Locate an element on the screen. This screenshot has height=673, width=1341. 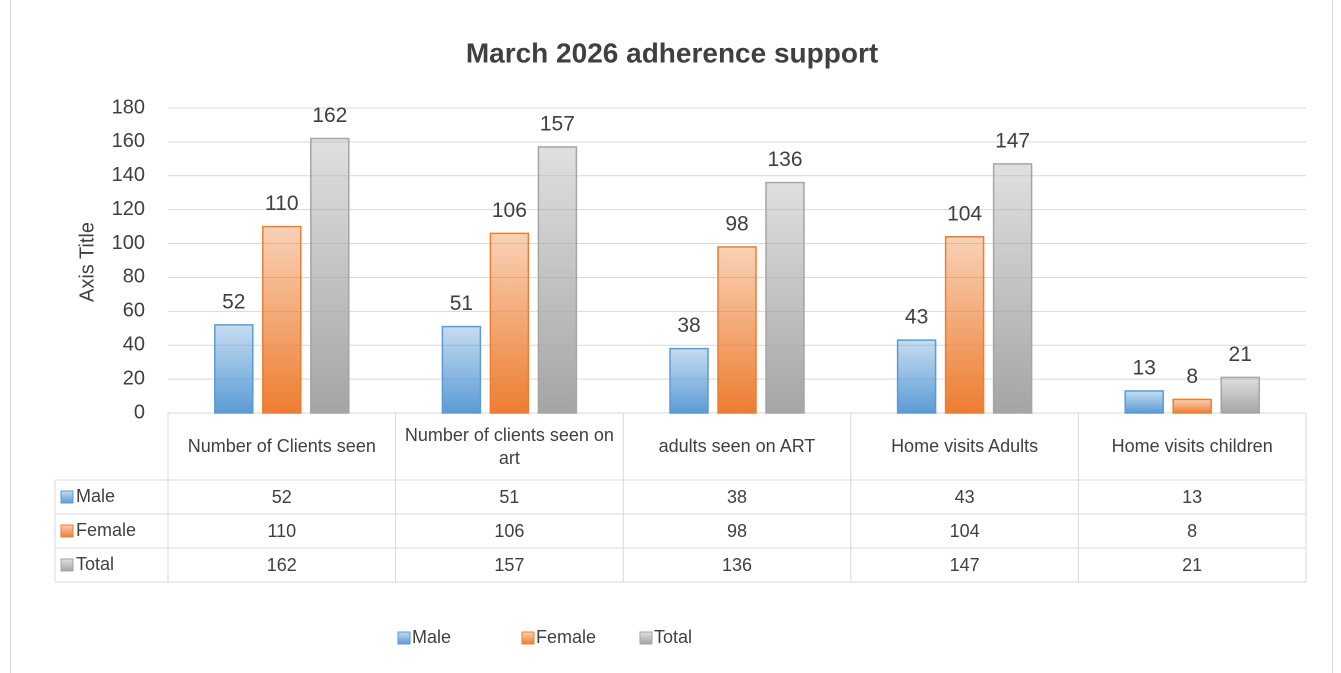
data-label: 51 is located at coordinates (461, 303).